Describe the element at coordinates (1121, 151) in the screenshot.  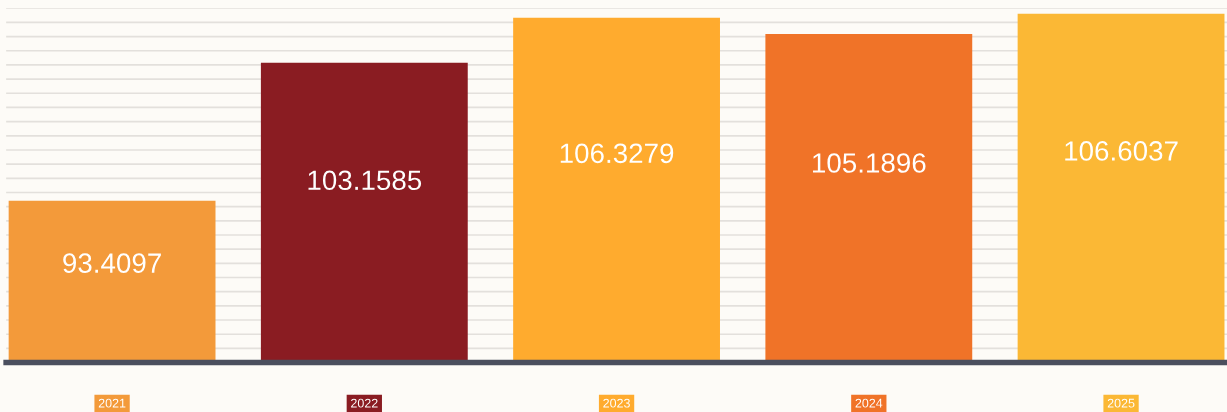
I see `data-label: 106.6037` at that location.